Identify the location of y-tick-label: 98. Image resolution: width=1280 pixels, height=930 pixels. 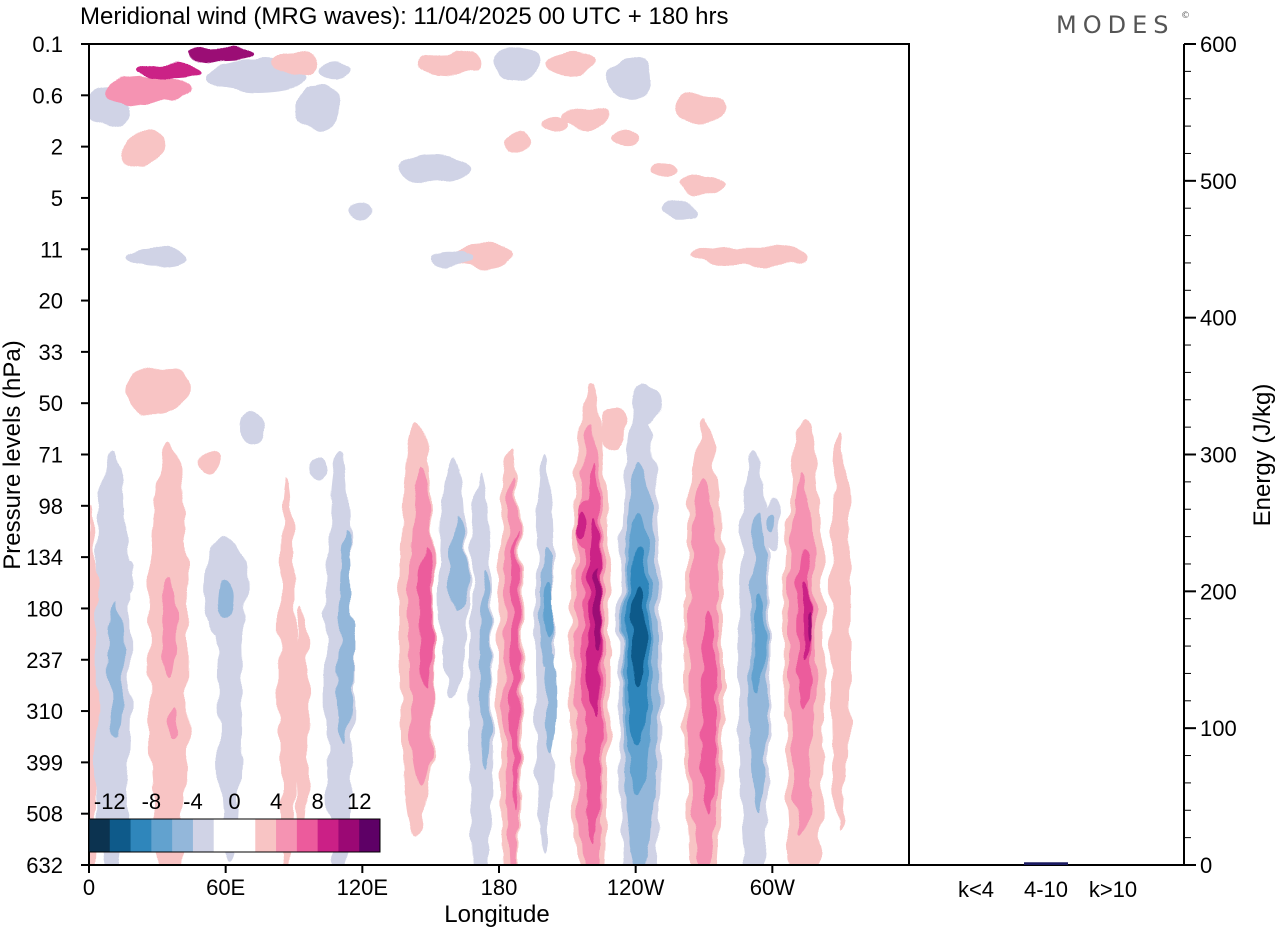
(51, 506).